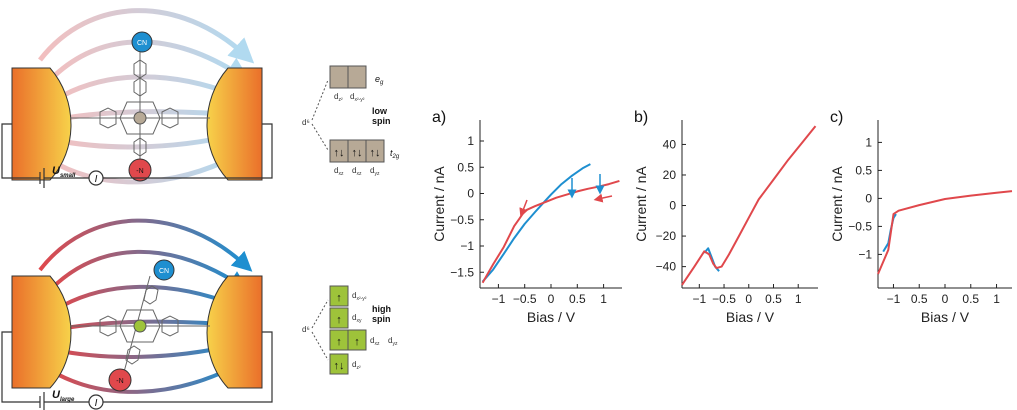 This screenshot has height=410, width=1017. I want to click on schematic-top: CN -N Usmall I, so click(137, 98).